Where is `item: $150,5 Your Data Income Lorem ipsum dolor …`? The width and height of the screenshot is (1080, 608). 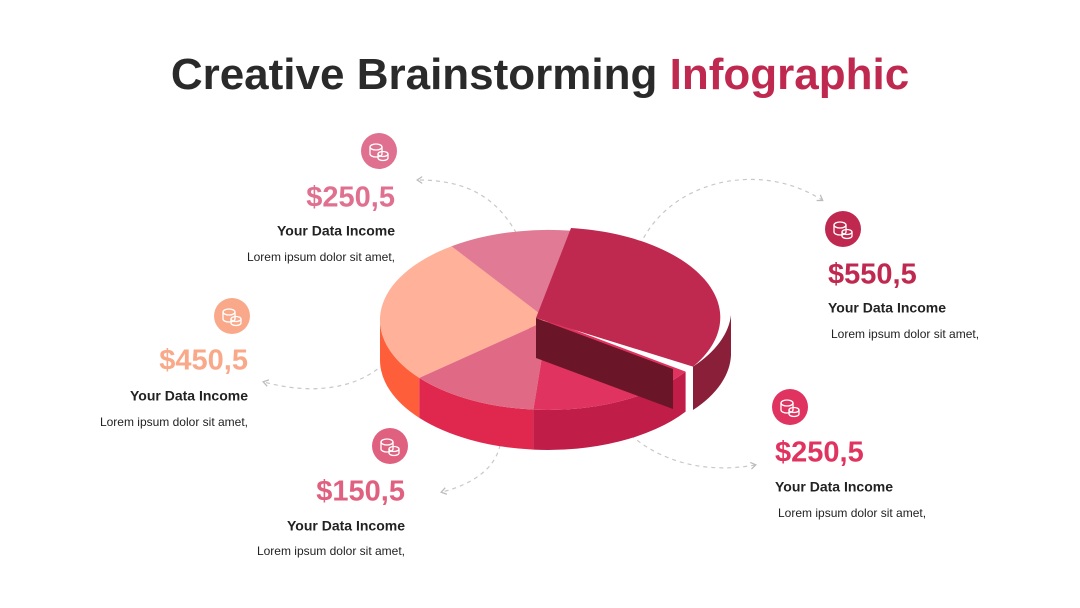 item: $150,5 Your Data Income Lorem ipsum dolor … is located at coordinates (332, 493).